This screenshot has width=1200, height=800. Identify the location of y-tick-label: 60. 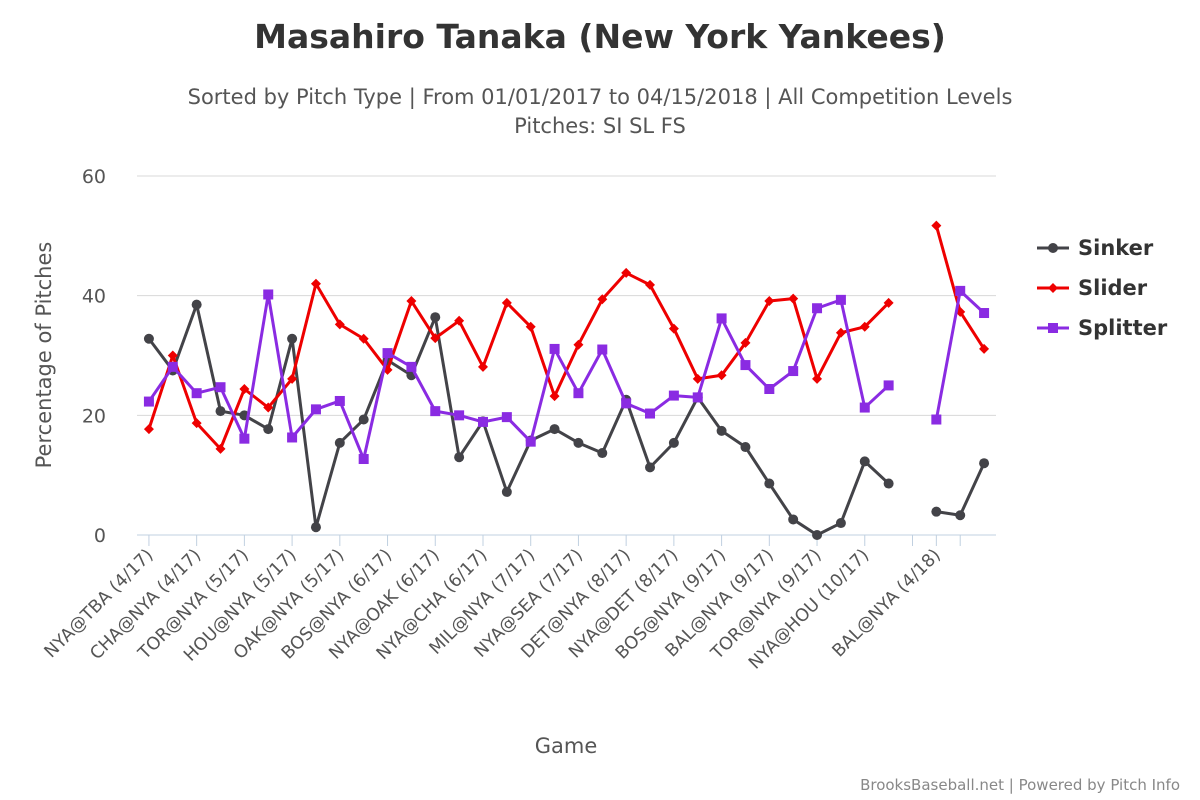
(94, 177).